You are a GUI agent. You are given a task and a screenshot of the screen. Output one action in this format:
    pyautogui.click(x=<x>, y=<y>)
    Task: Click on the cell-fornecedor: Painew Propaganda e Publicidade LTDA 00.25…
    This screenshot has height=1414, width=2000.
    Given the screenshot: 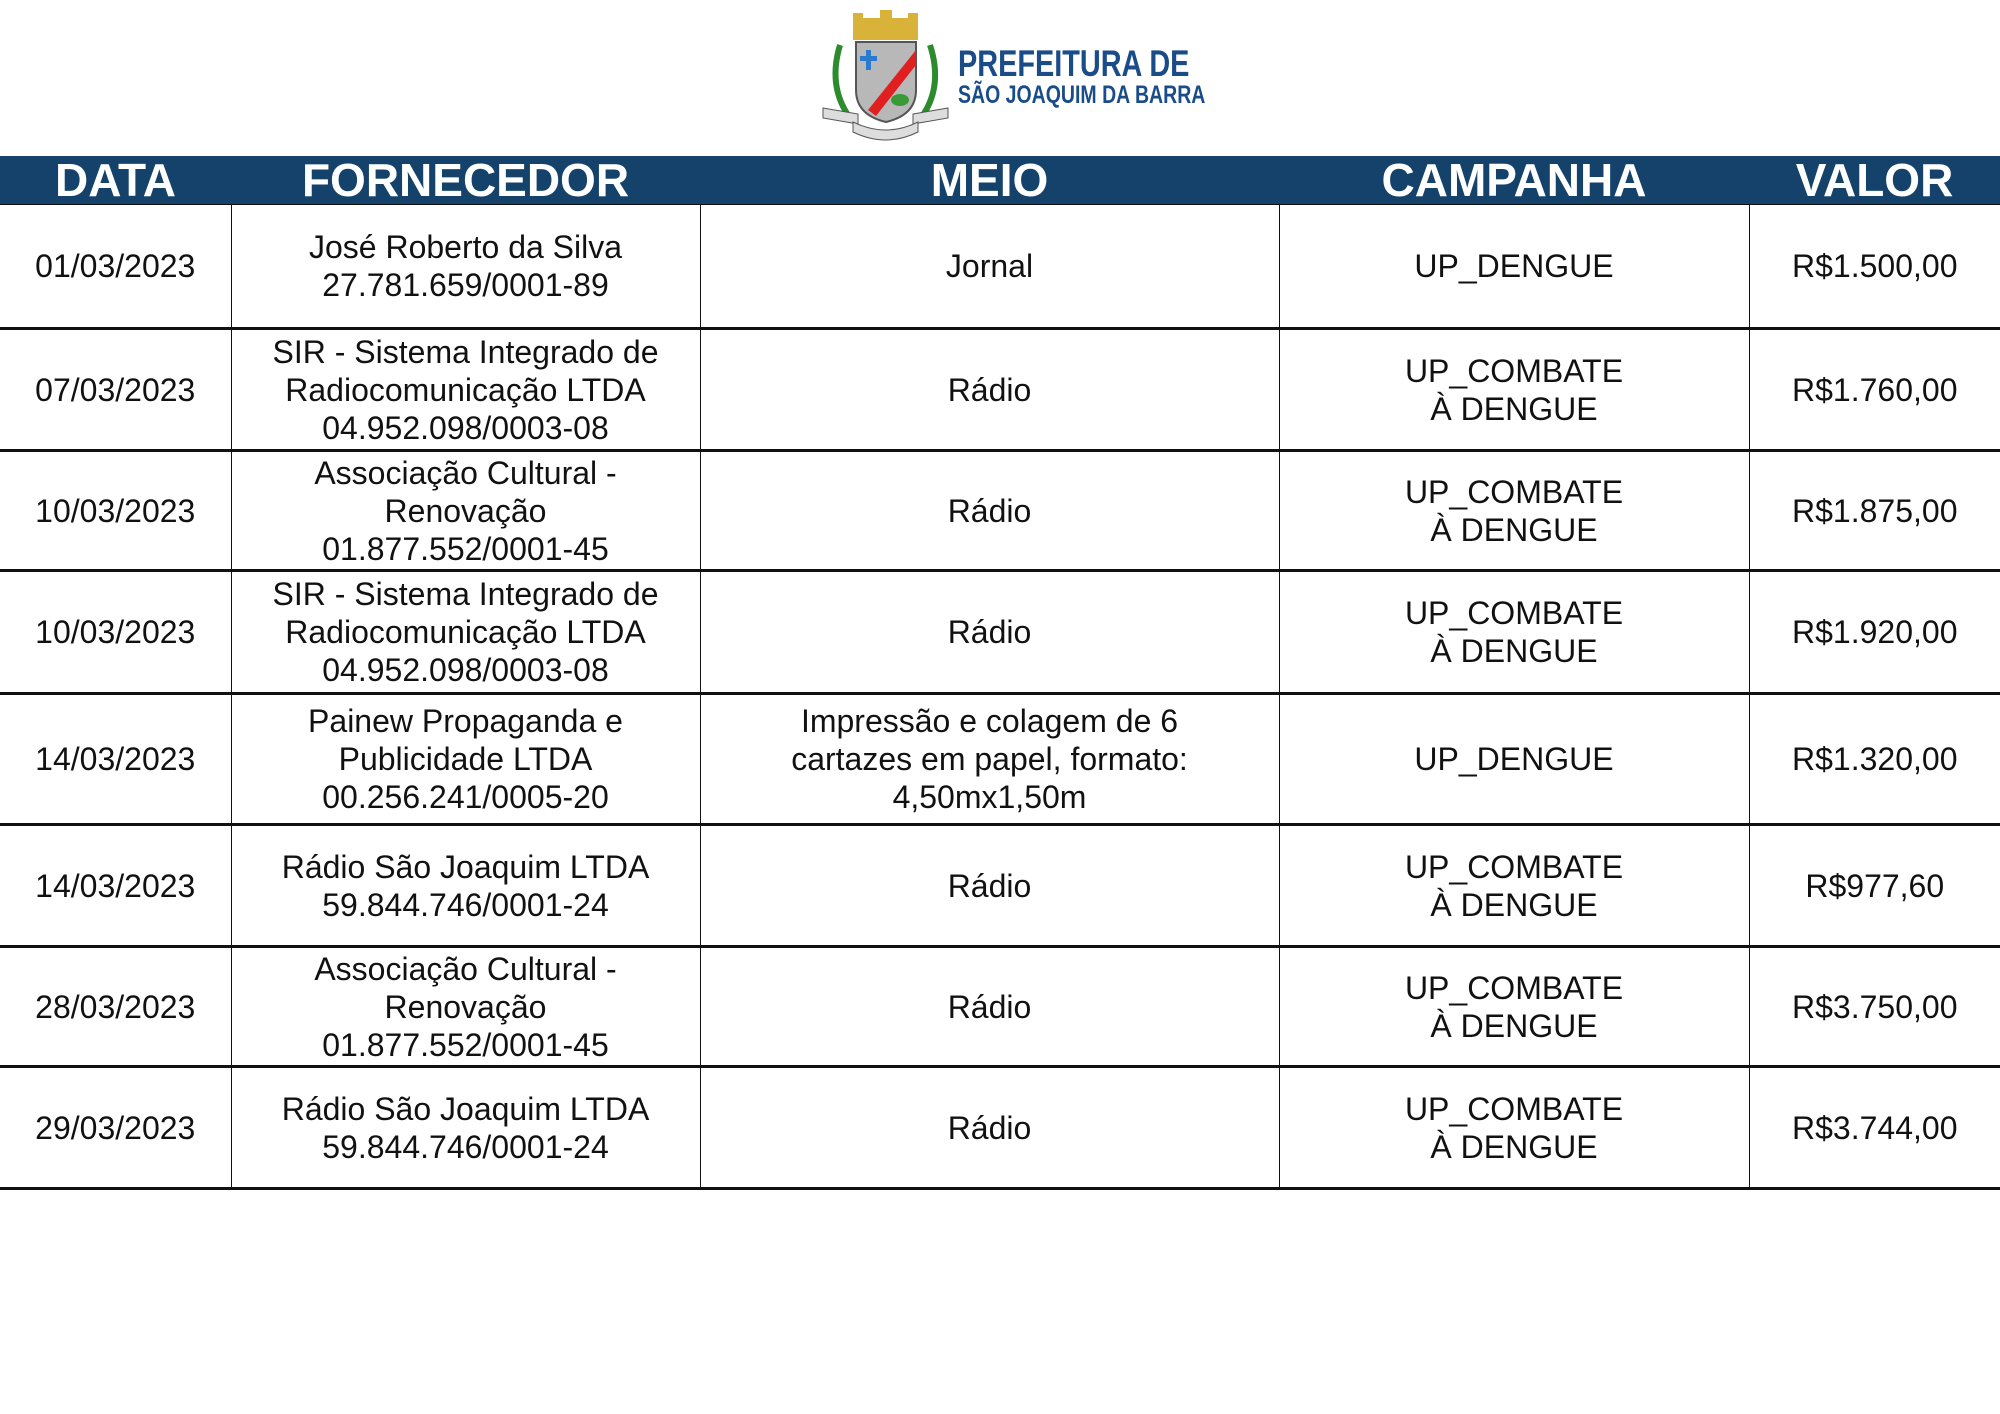 What is the action you would take?
    pyautogui.click(x=465, y=759)
    